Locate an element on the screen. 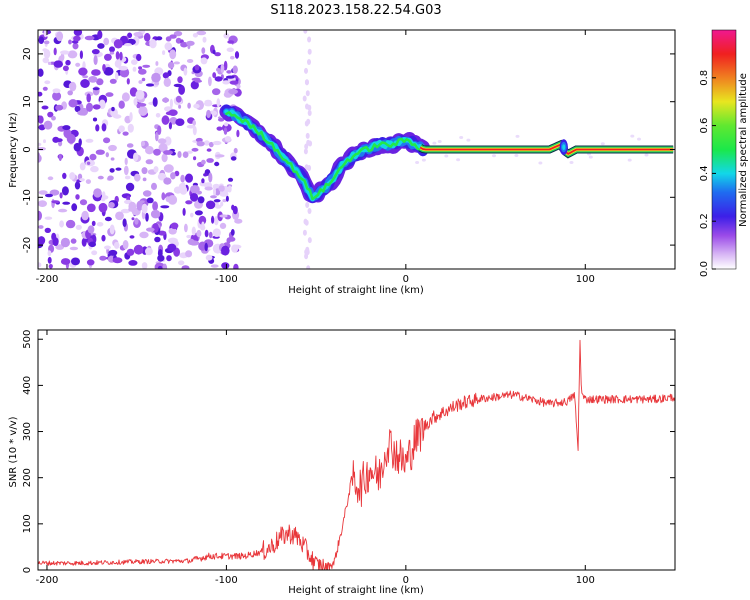  snr-x-label: Height of straight line (km) is located at coordinates (356, 590).